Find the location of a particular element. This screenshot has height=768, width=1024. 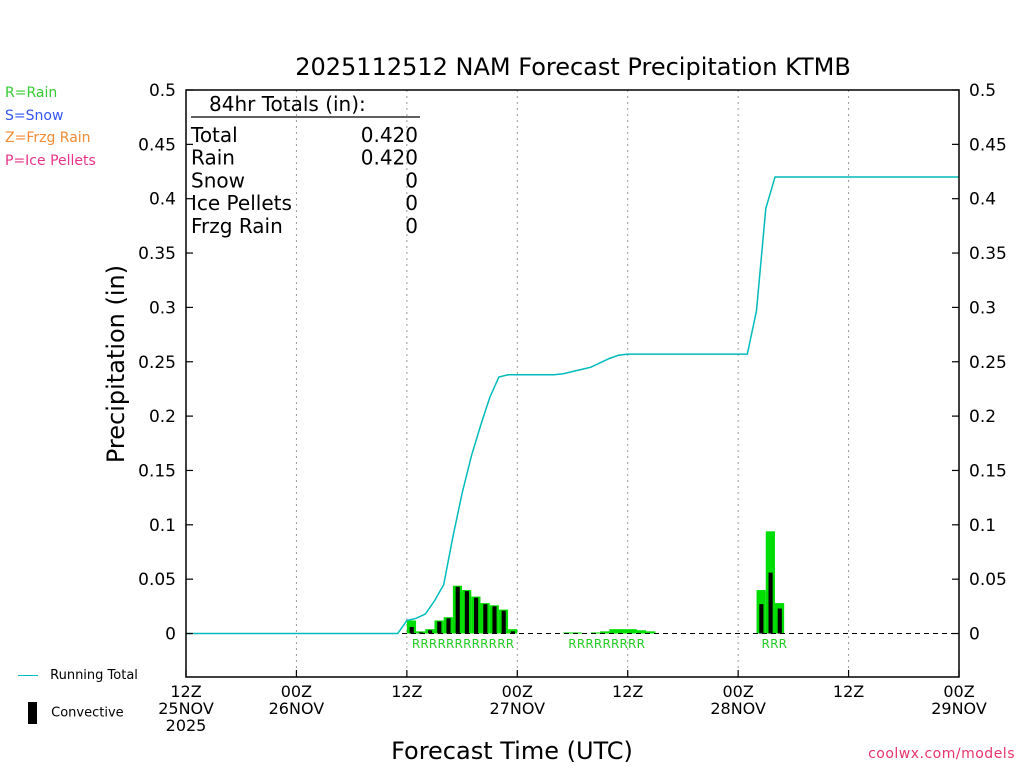

y-tick-label-right-4: 0.2 is located at coordinates (982, 417).